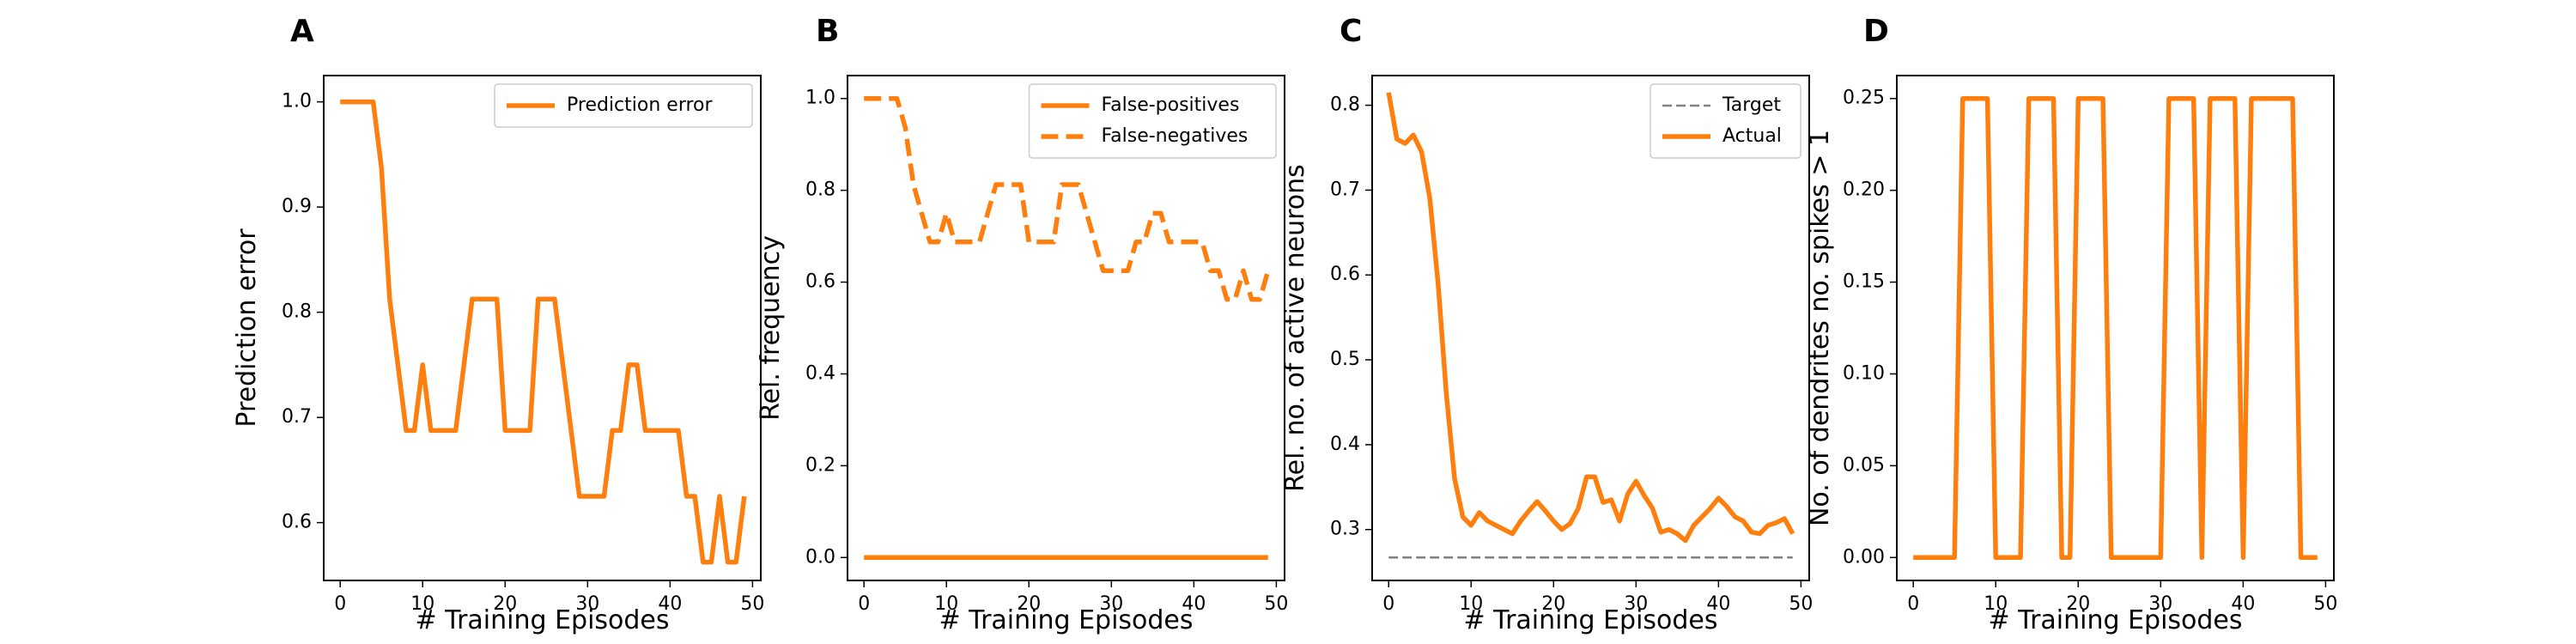 The height and width of the screenshot is (644, 2576). I want to click on legend-label: Actual, so click(1752, 136).